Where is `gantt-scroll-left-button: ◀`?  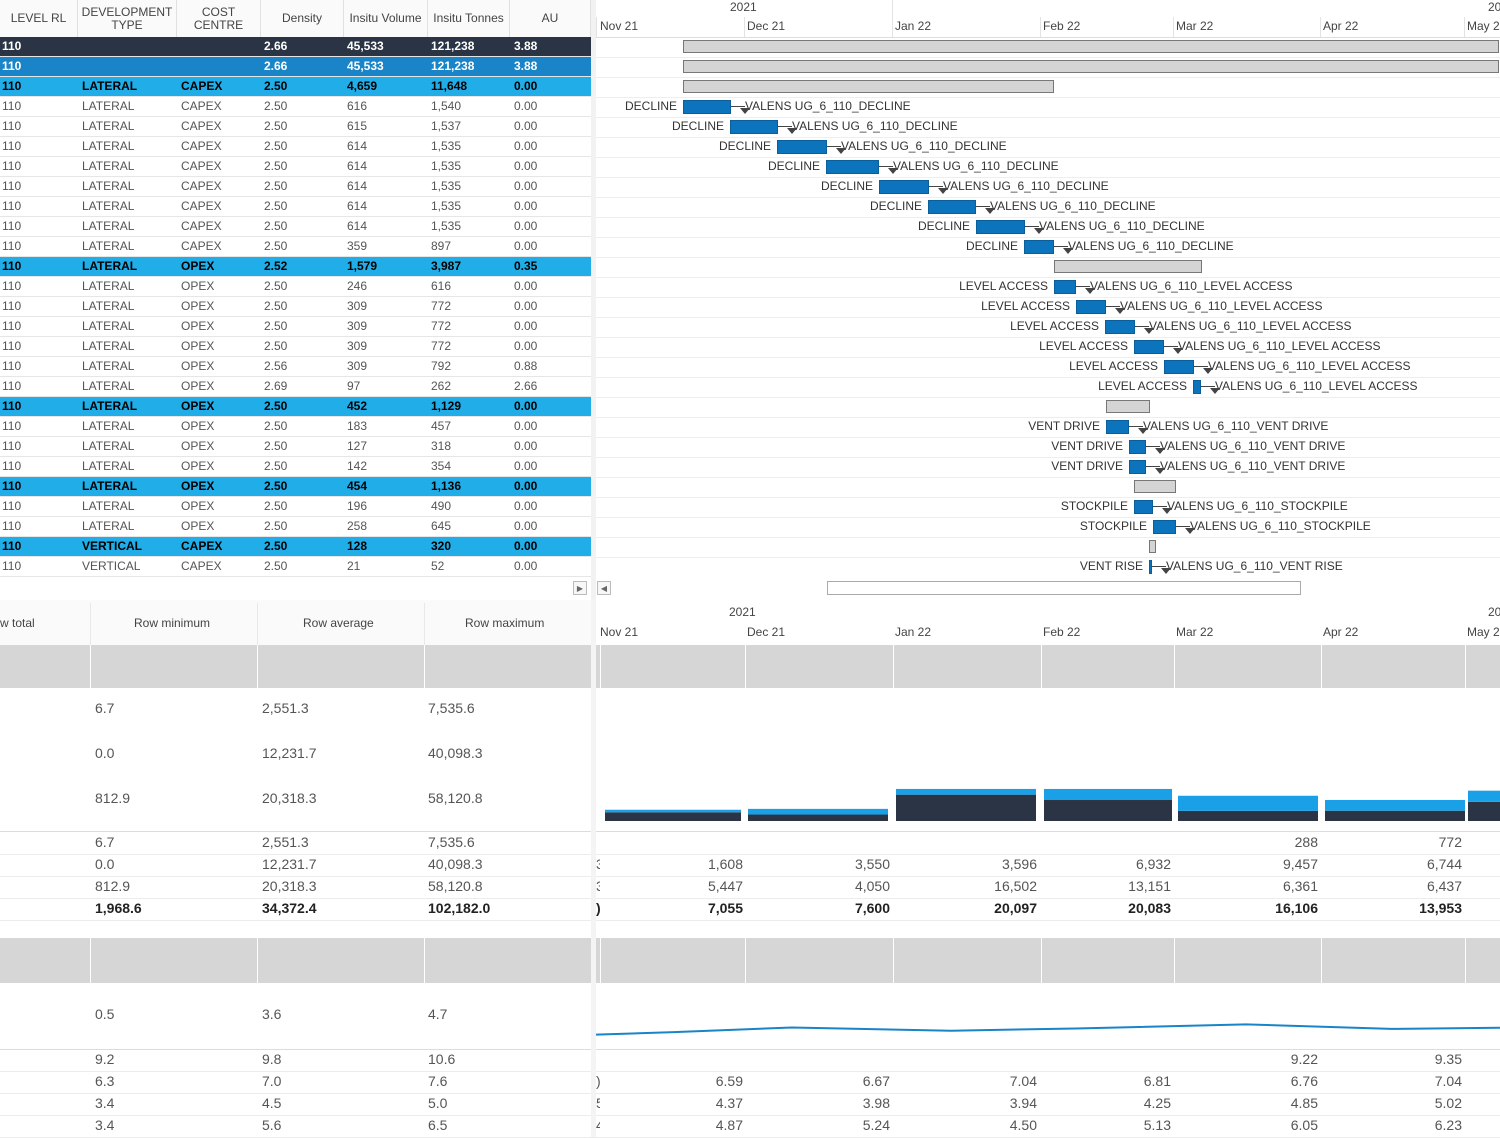 gantt-scroll-left-button: ◀ is located at coordinates (604, 588).